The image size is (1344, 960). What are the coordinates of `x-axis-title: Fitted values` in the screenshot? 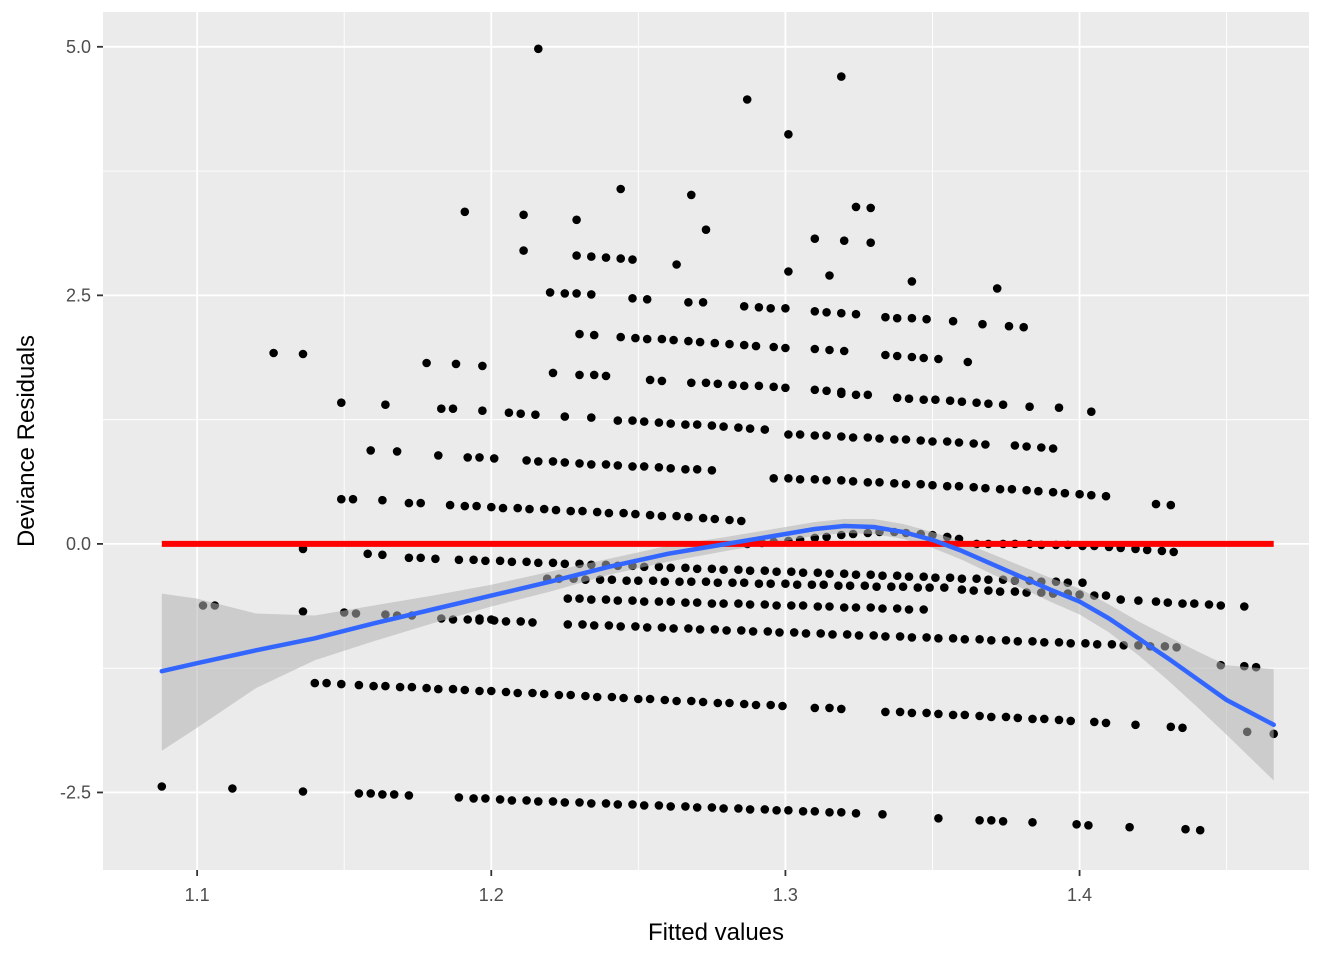 It's located at (716, 932).